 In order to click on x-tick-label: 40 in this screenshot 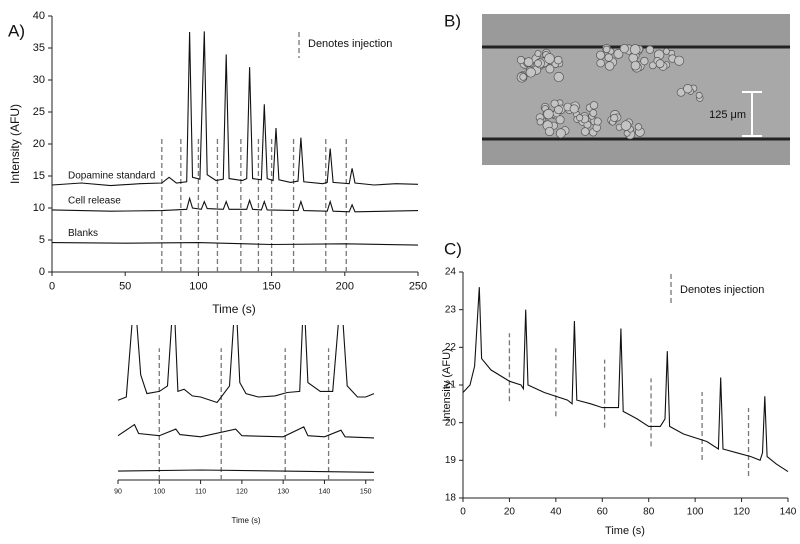, I will do `click(556, 512)`.